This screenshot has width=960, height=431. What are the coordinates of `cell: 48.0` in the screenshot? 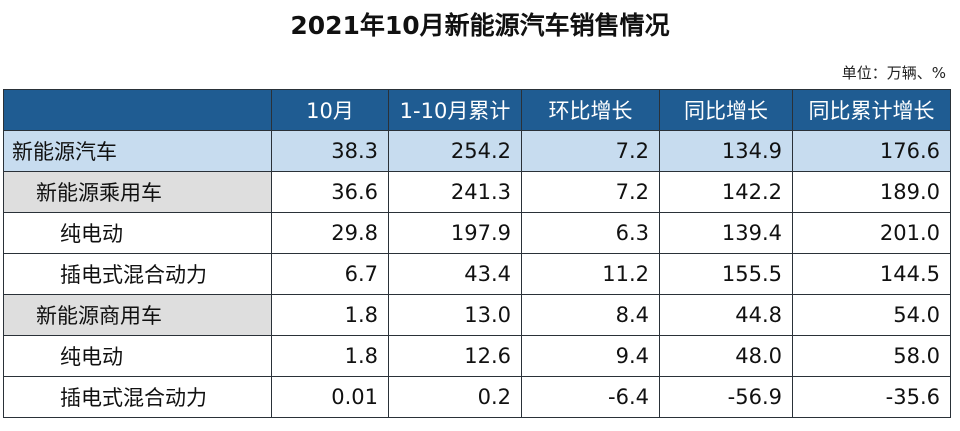 It's located at (726, 356).